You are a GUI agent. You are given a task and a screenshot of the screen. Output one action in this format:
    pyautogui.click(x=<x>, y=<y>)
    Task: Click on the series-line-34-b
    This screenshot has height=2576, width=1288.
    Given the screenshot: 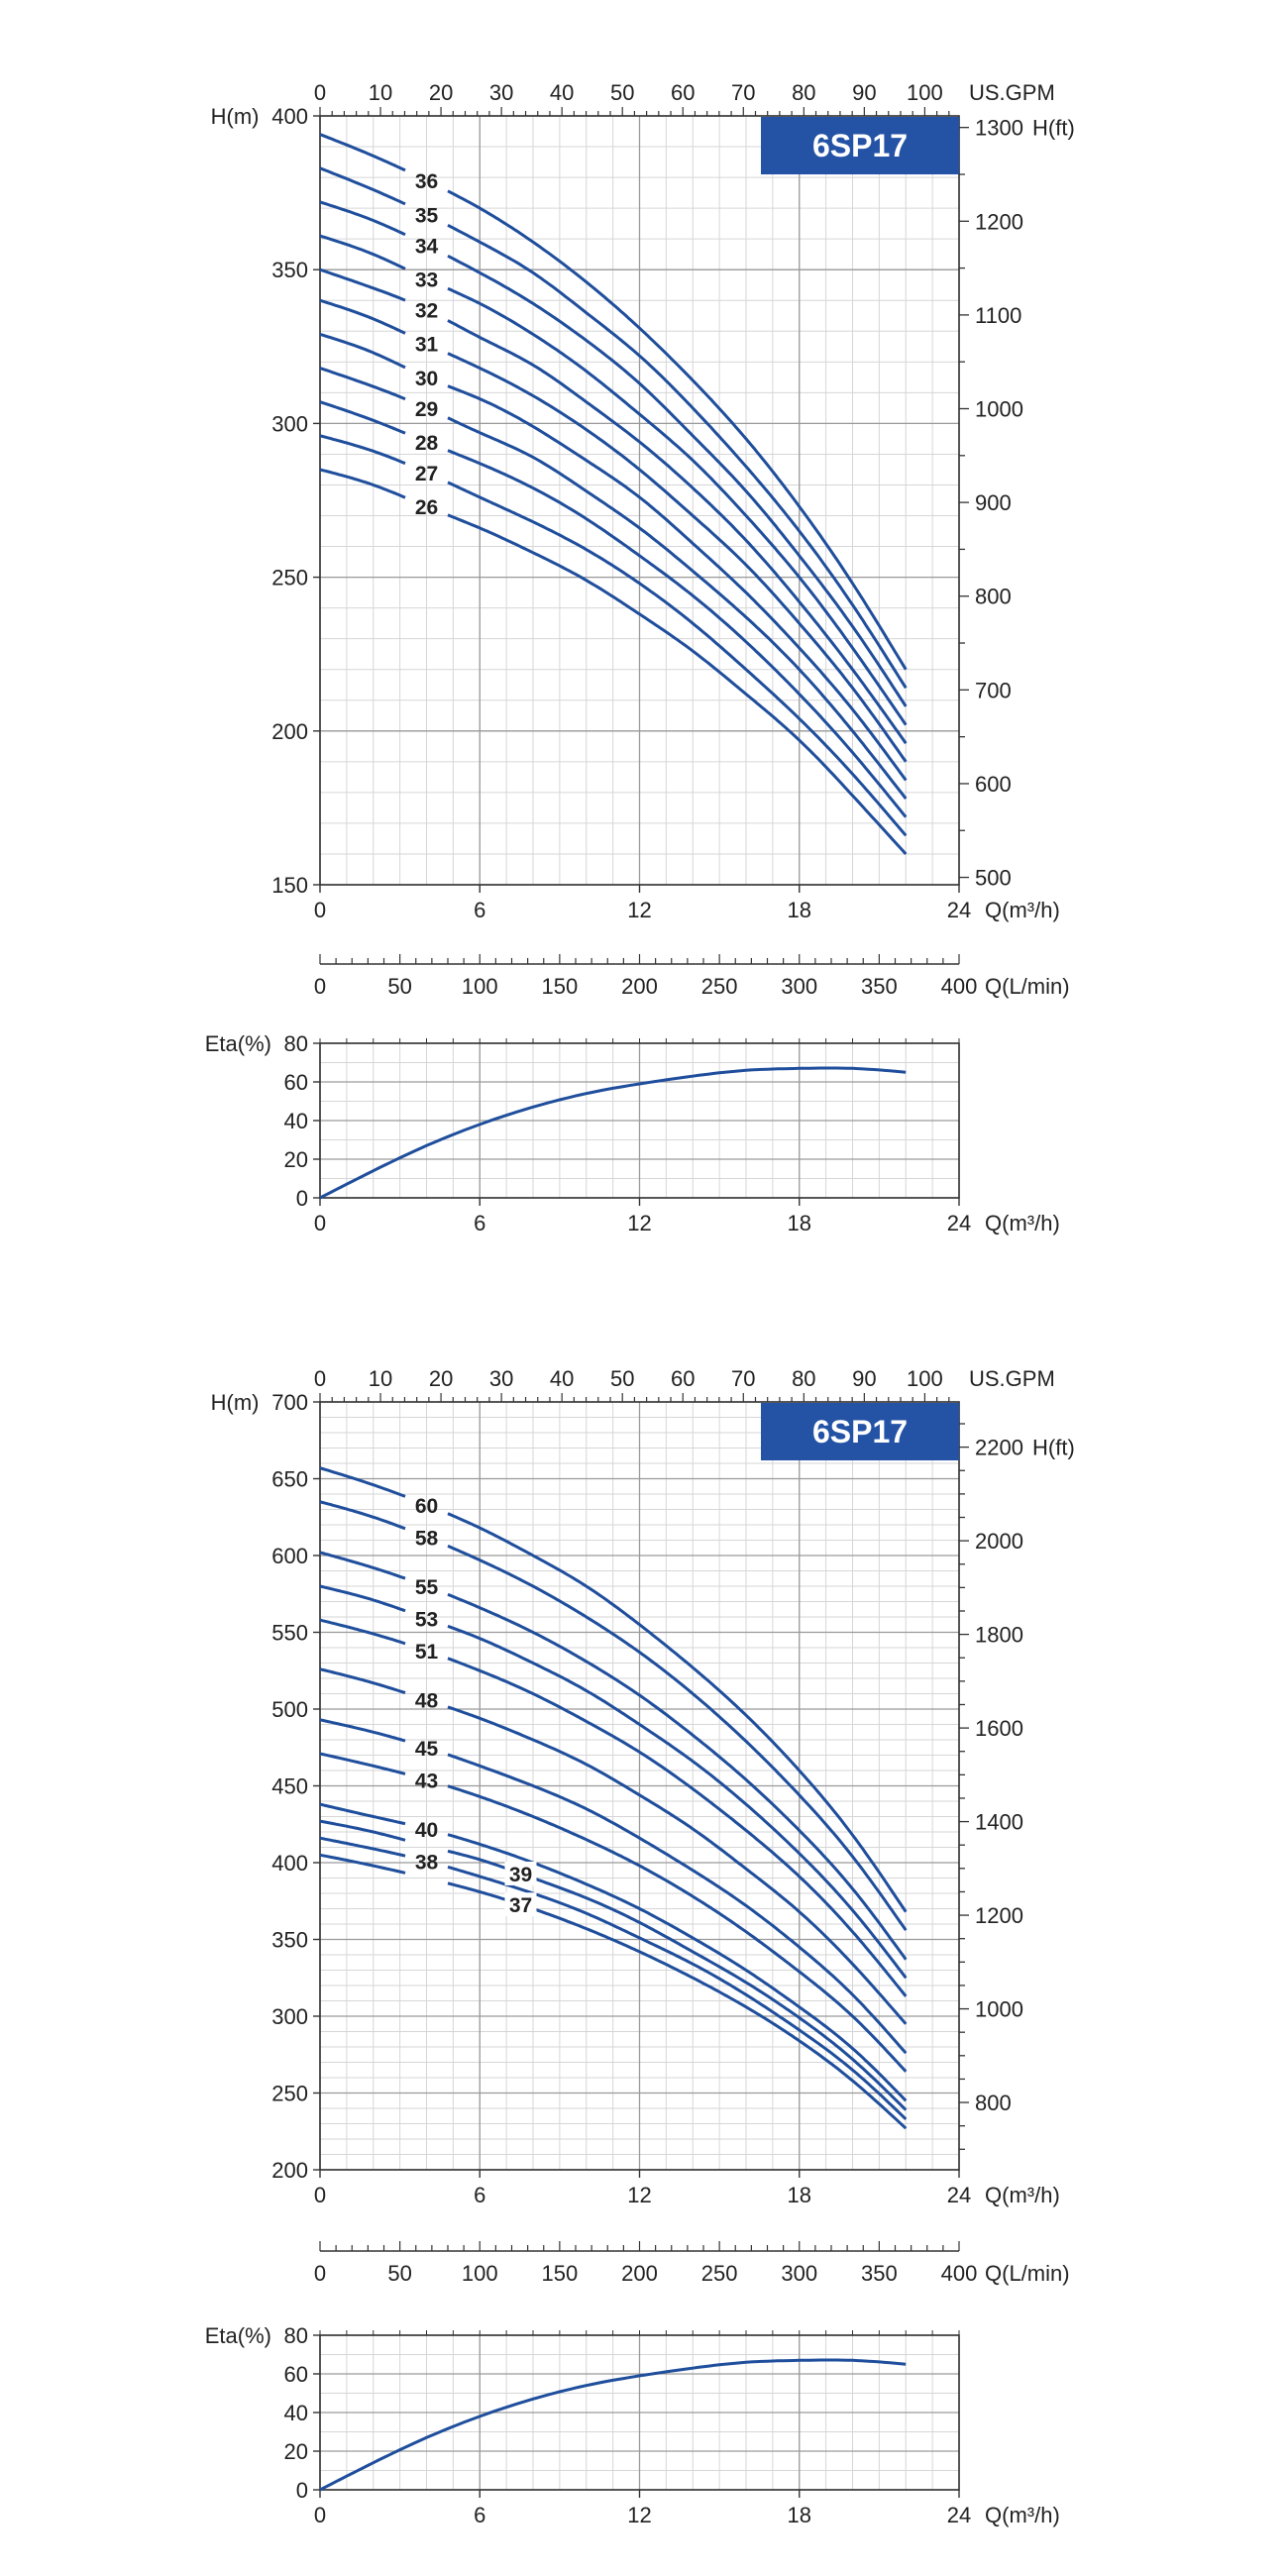 What is the action you would take?
    pyautogui.click(x=677, y=480)
    